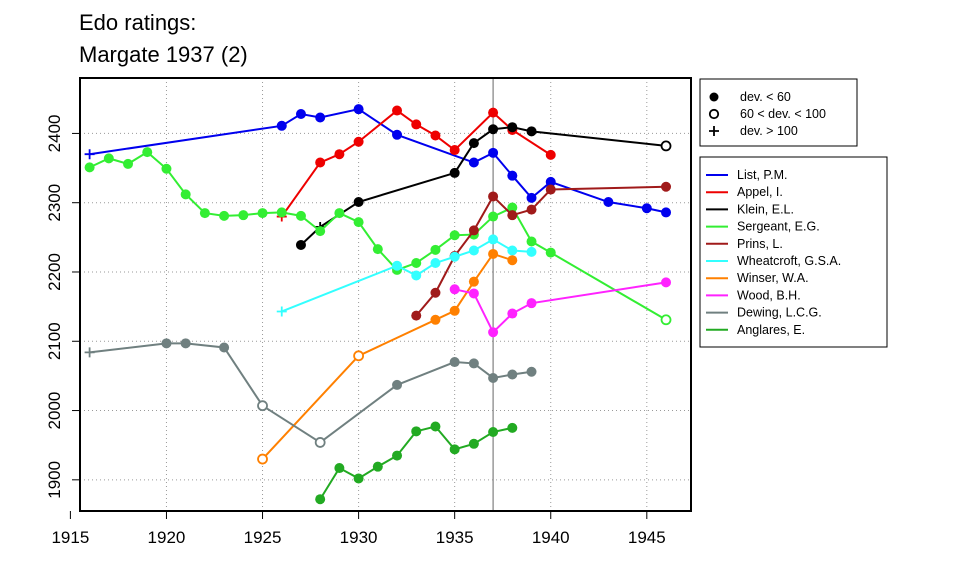  I want to click on legend-entry-anglares-e: Anglares, E., so click(771, 330).